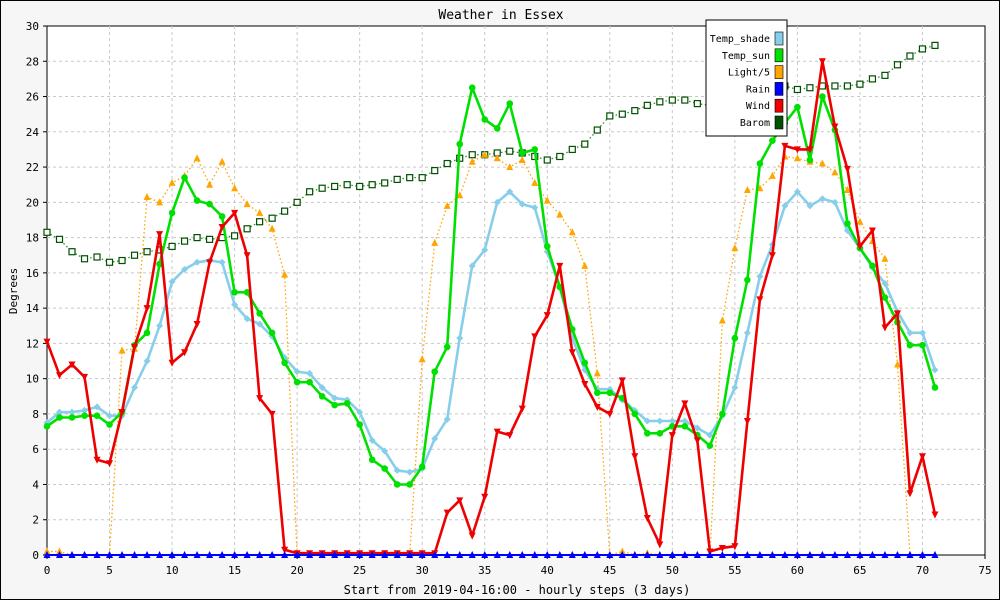  Describe the element at coordinates (500, 15) in the screenshot. I see `chart-title: Weather in Essex` at that location.